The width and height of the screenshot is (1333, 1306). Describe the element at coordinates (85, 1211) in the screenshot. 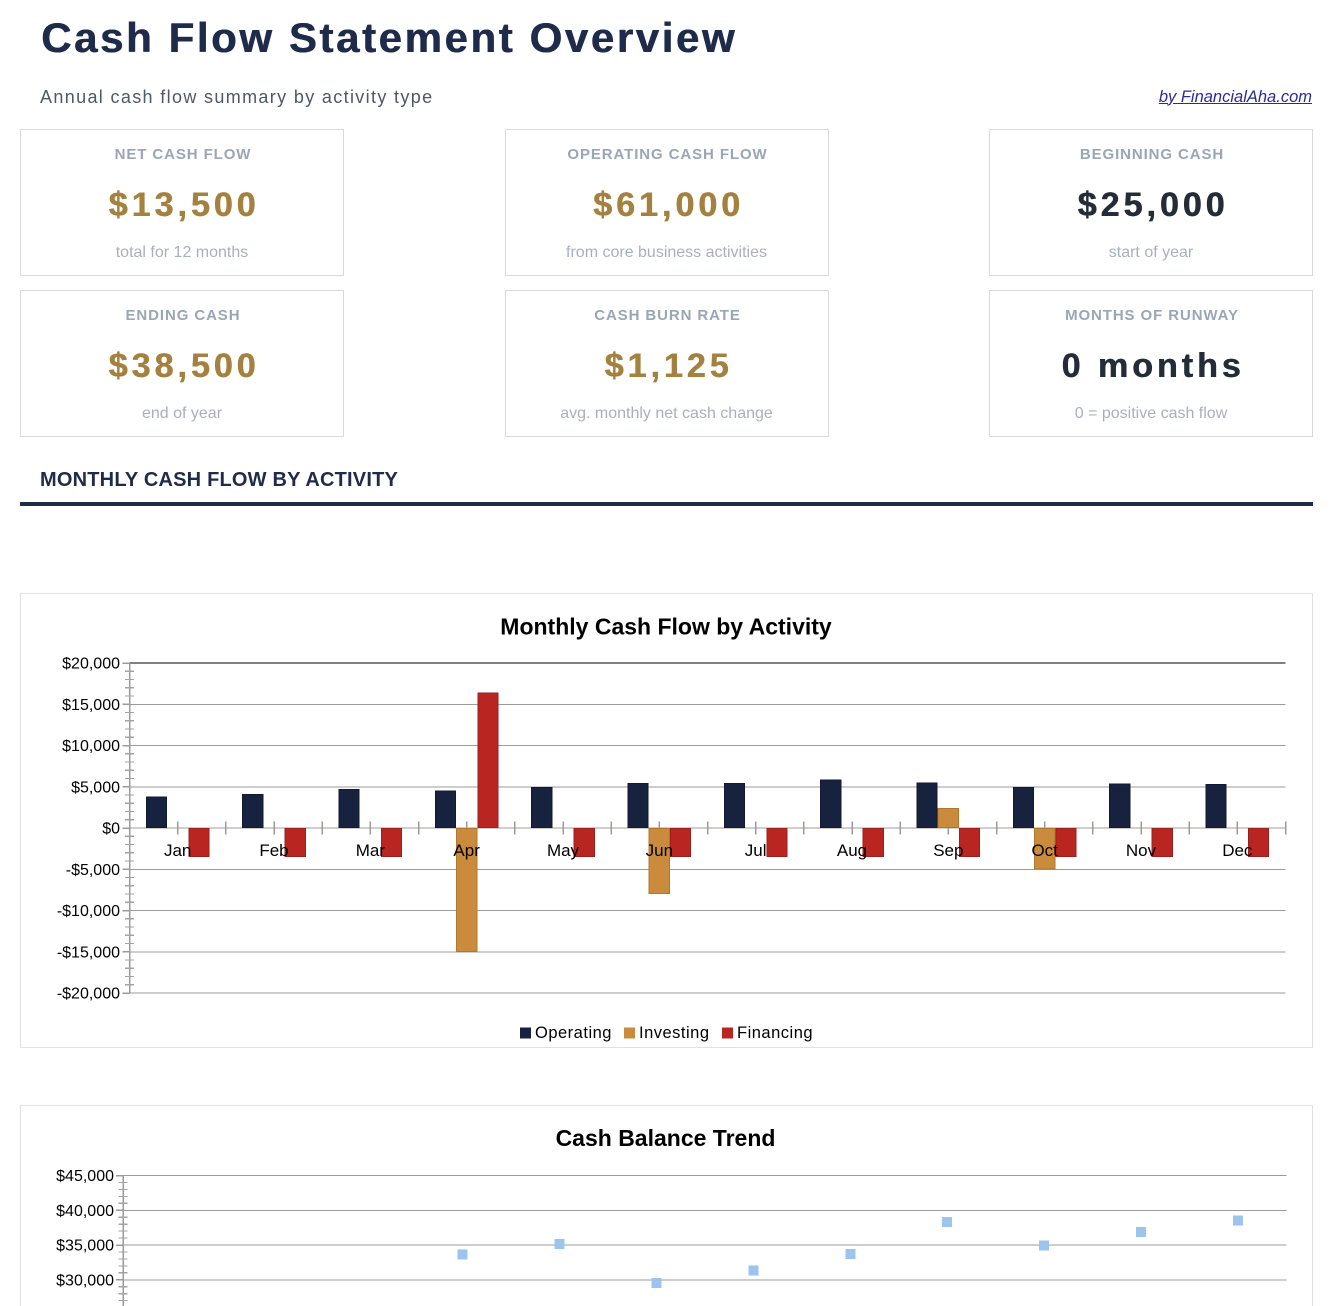

I see `svg-text: $40,000` at that location.